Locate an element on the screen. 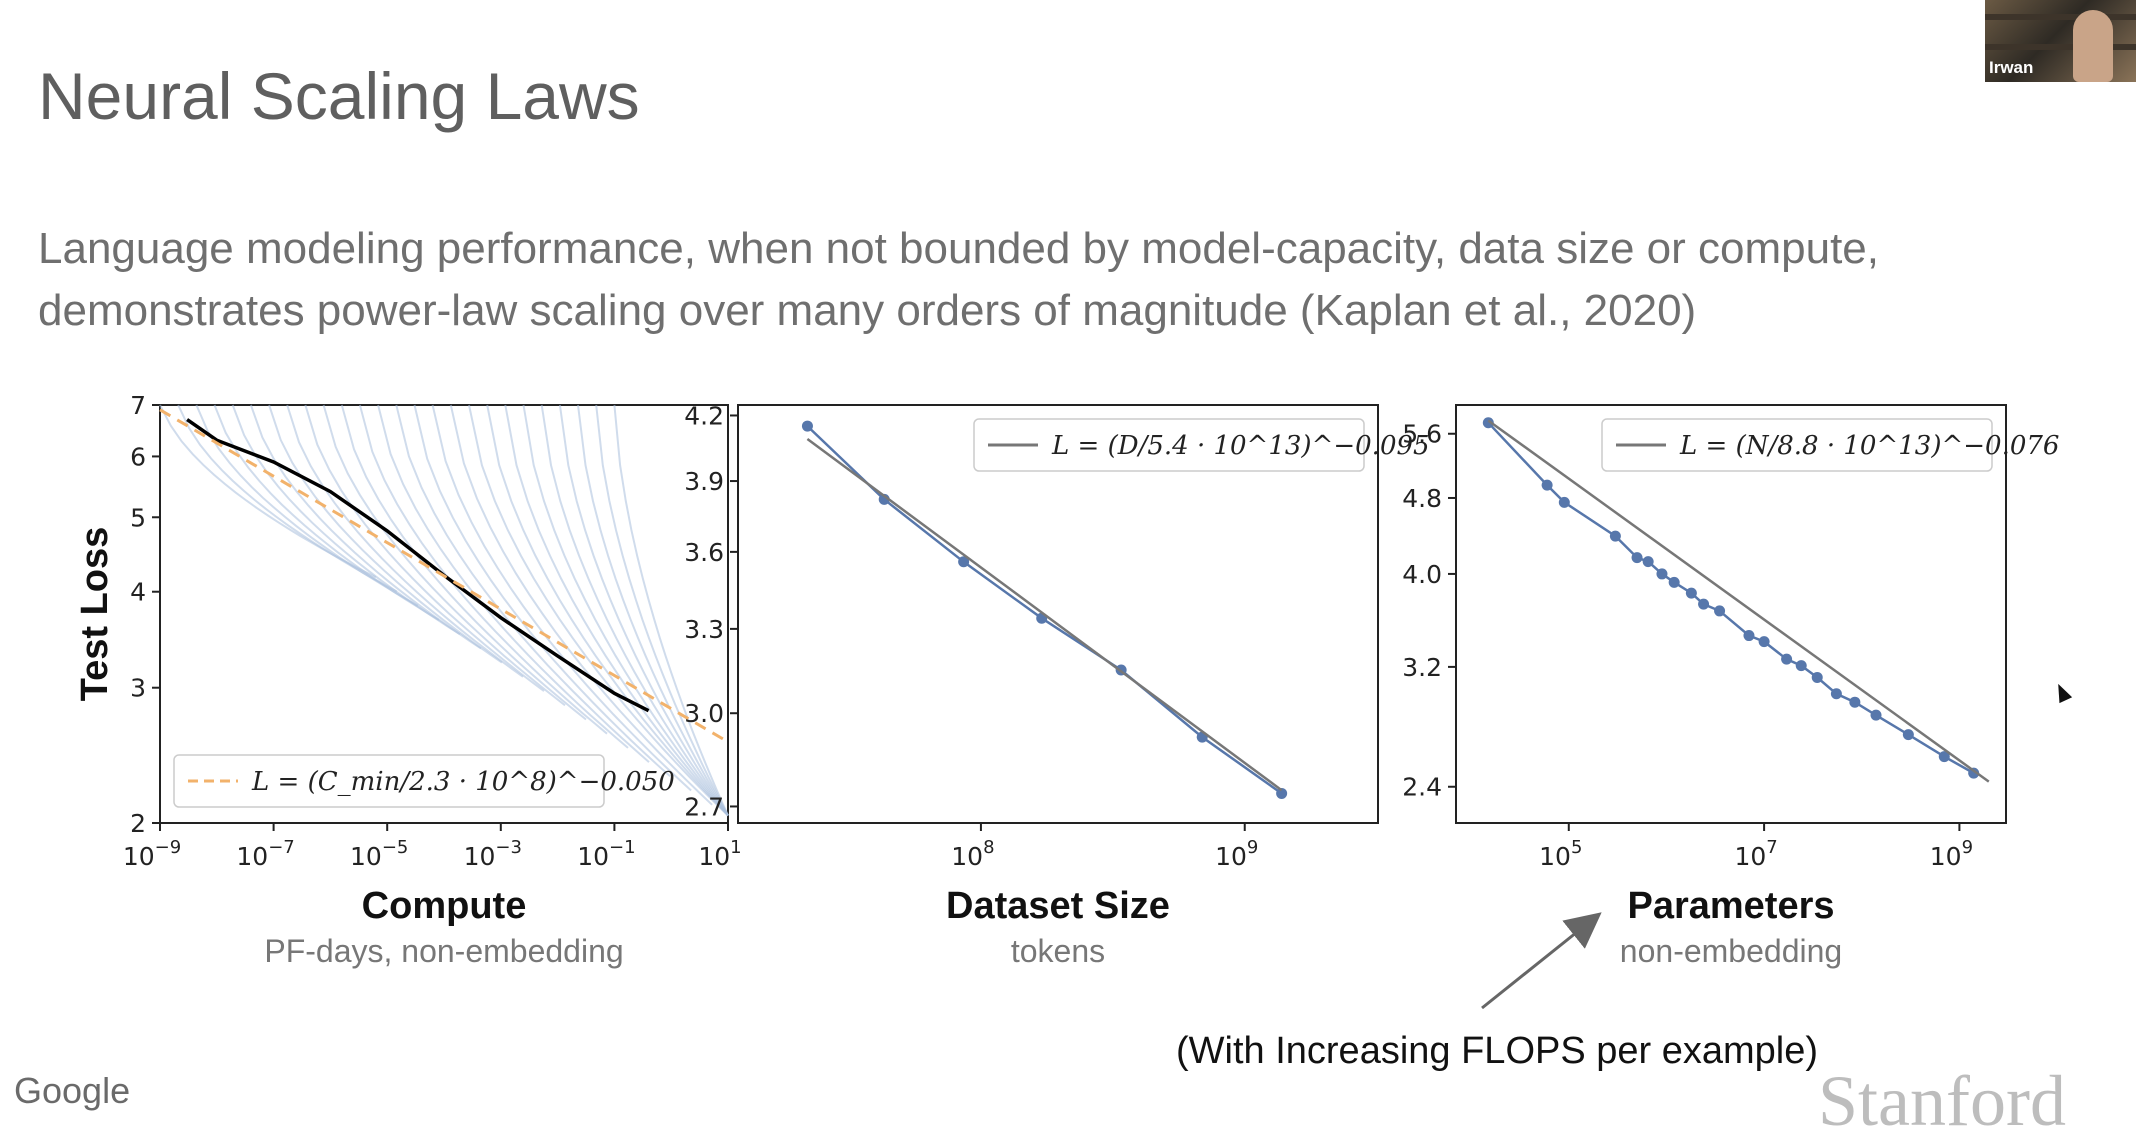 Image resolution: width=2136 pixels, height=1143 pixels. x-tick-label: 10⁻¹ is located at coordinates (606, 854).